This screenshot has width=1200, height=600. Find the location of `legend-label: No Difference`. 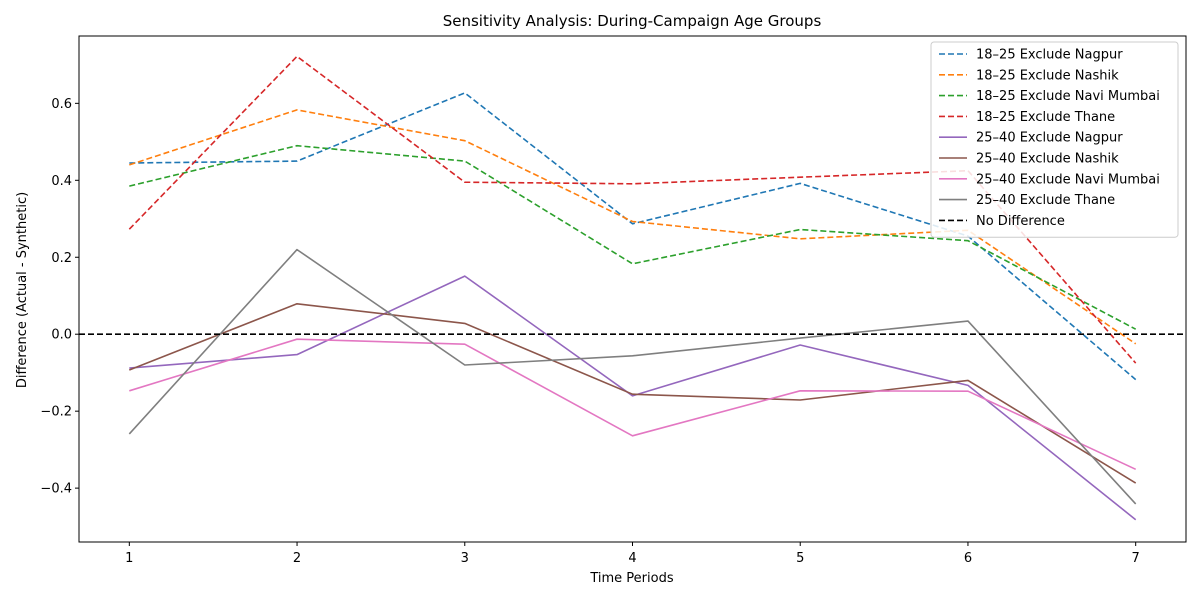

legend-label: No Difference is located at coordinates (1020, 221).